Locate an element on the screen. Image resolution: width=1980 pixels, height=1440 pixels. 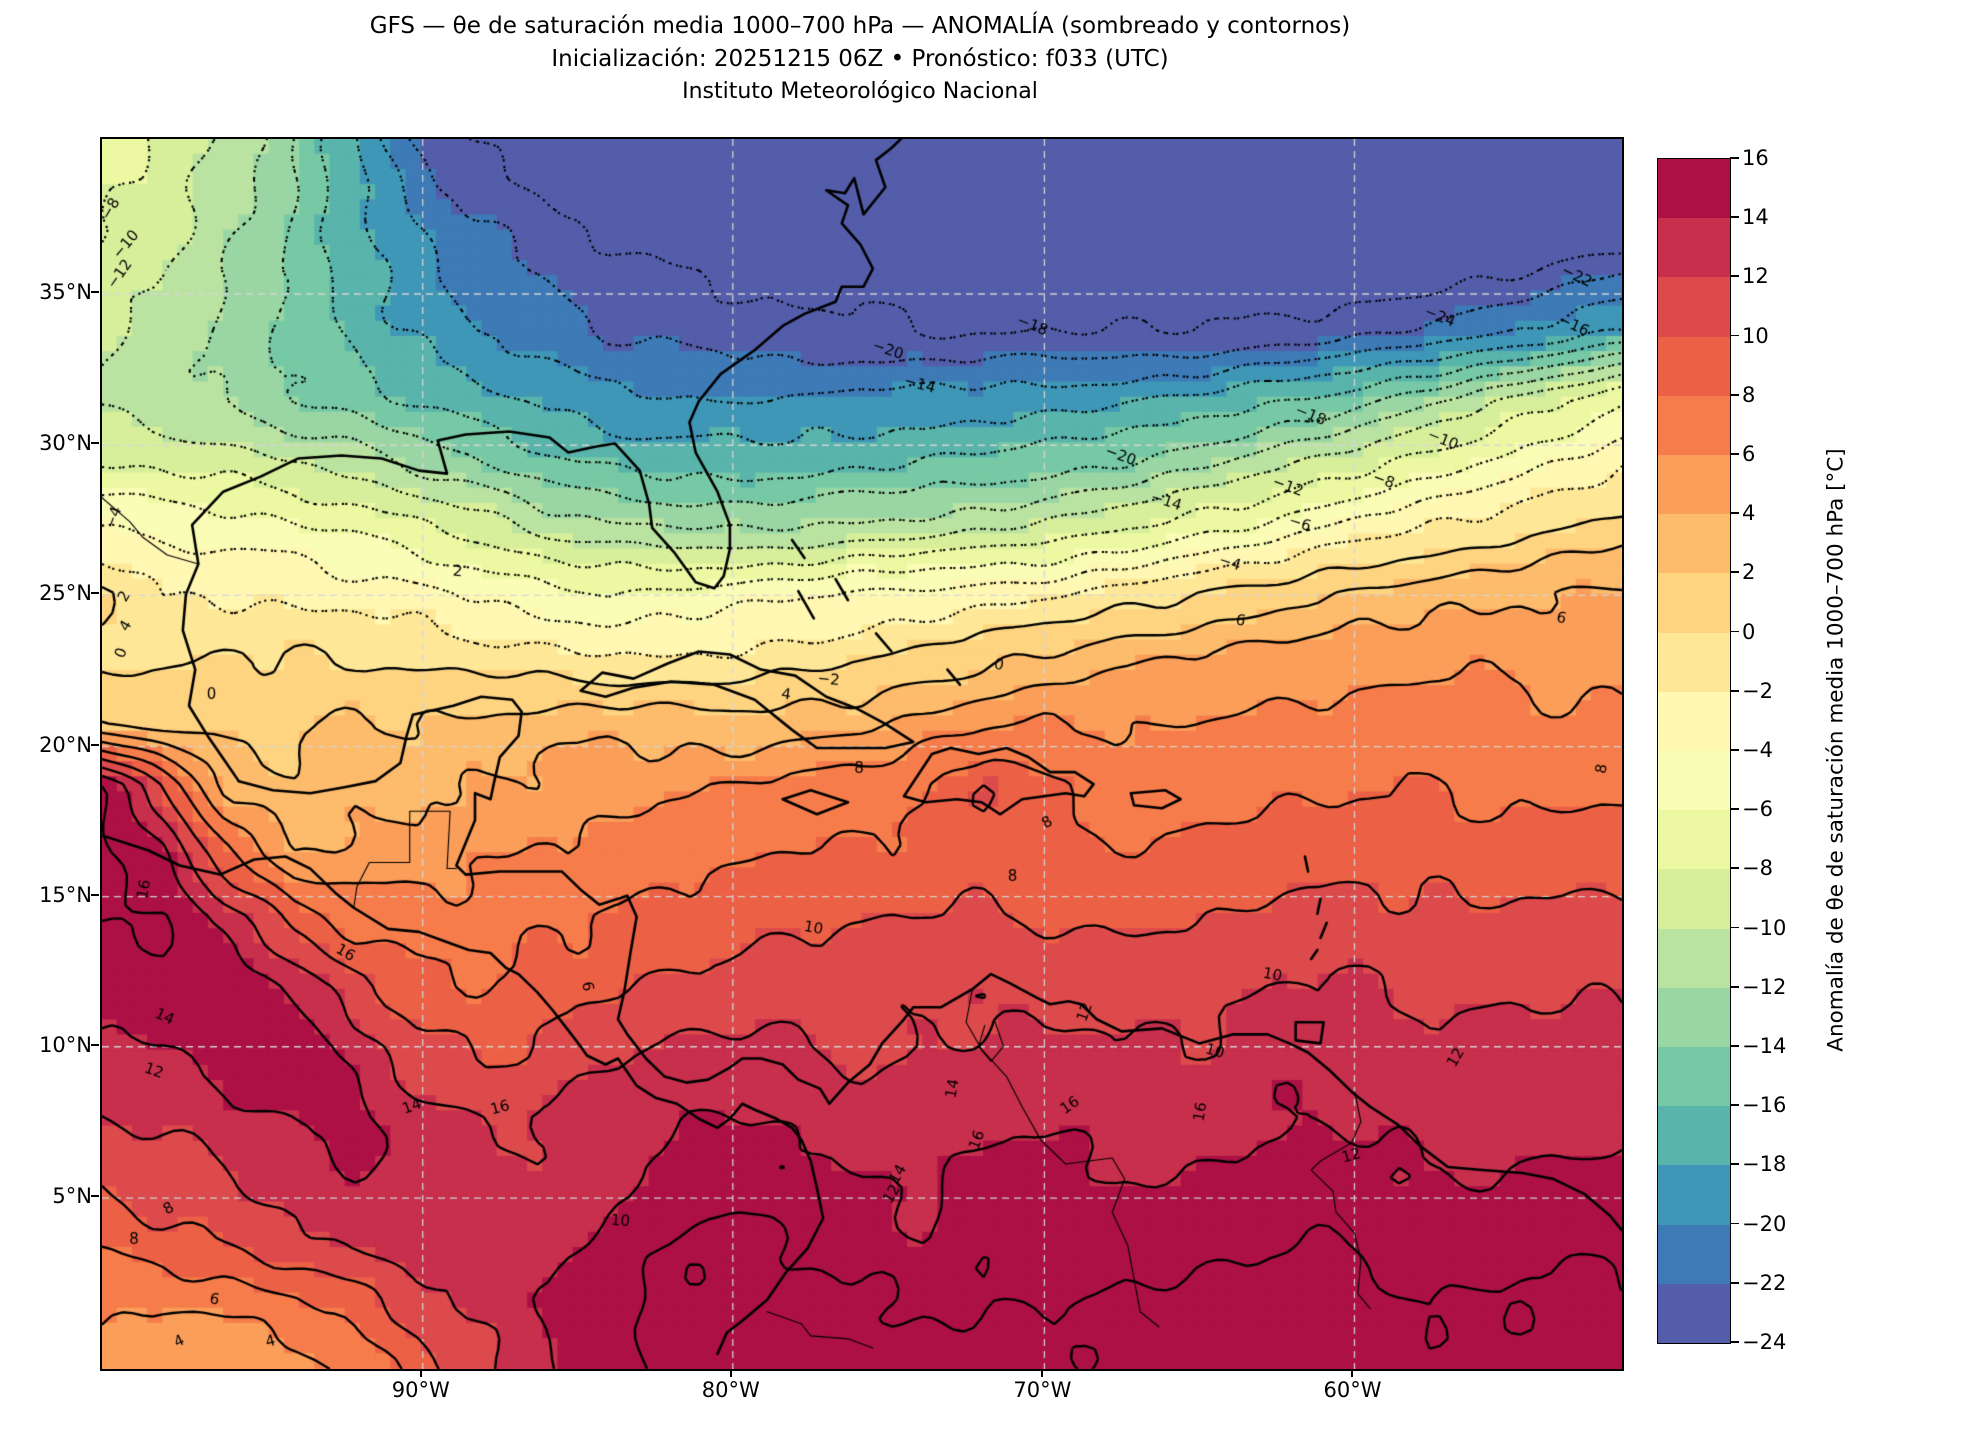
x-tick-label: 60°W is located at coordinates (1352, 1390).